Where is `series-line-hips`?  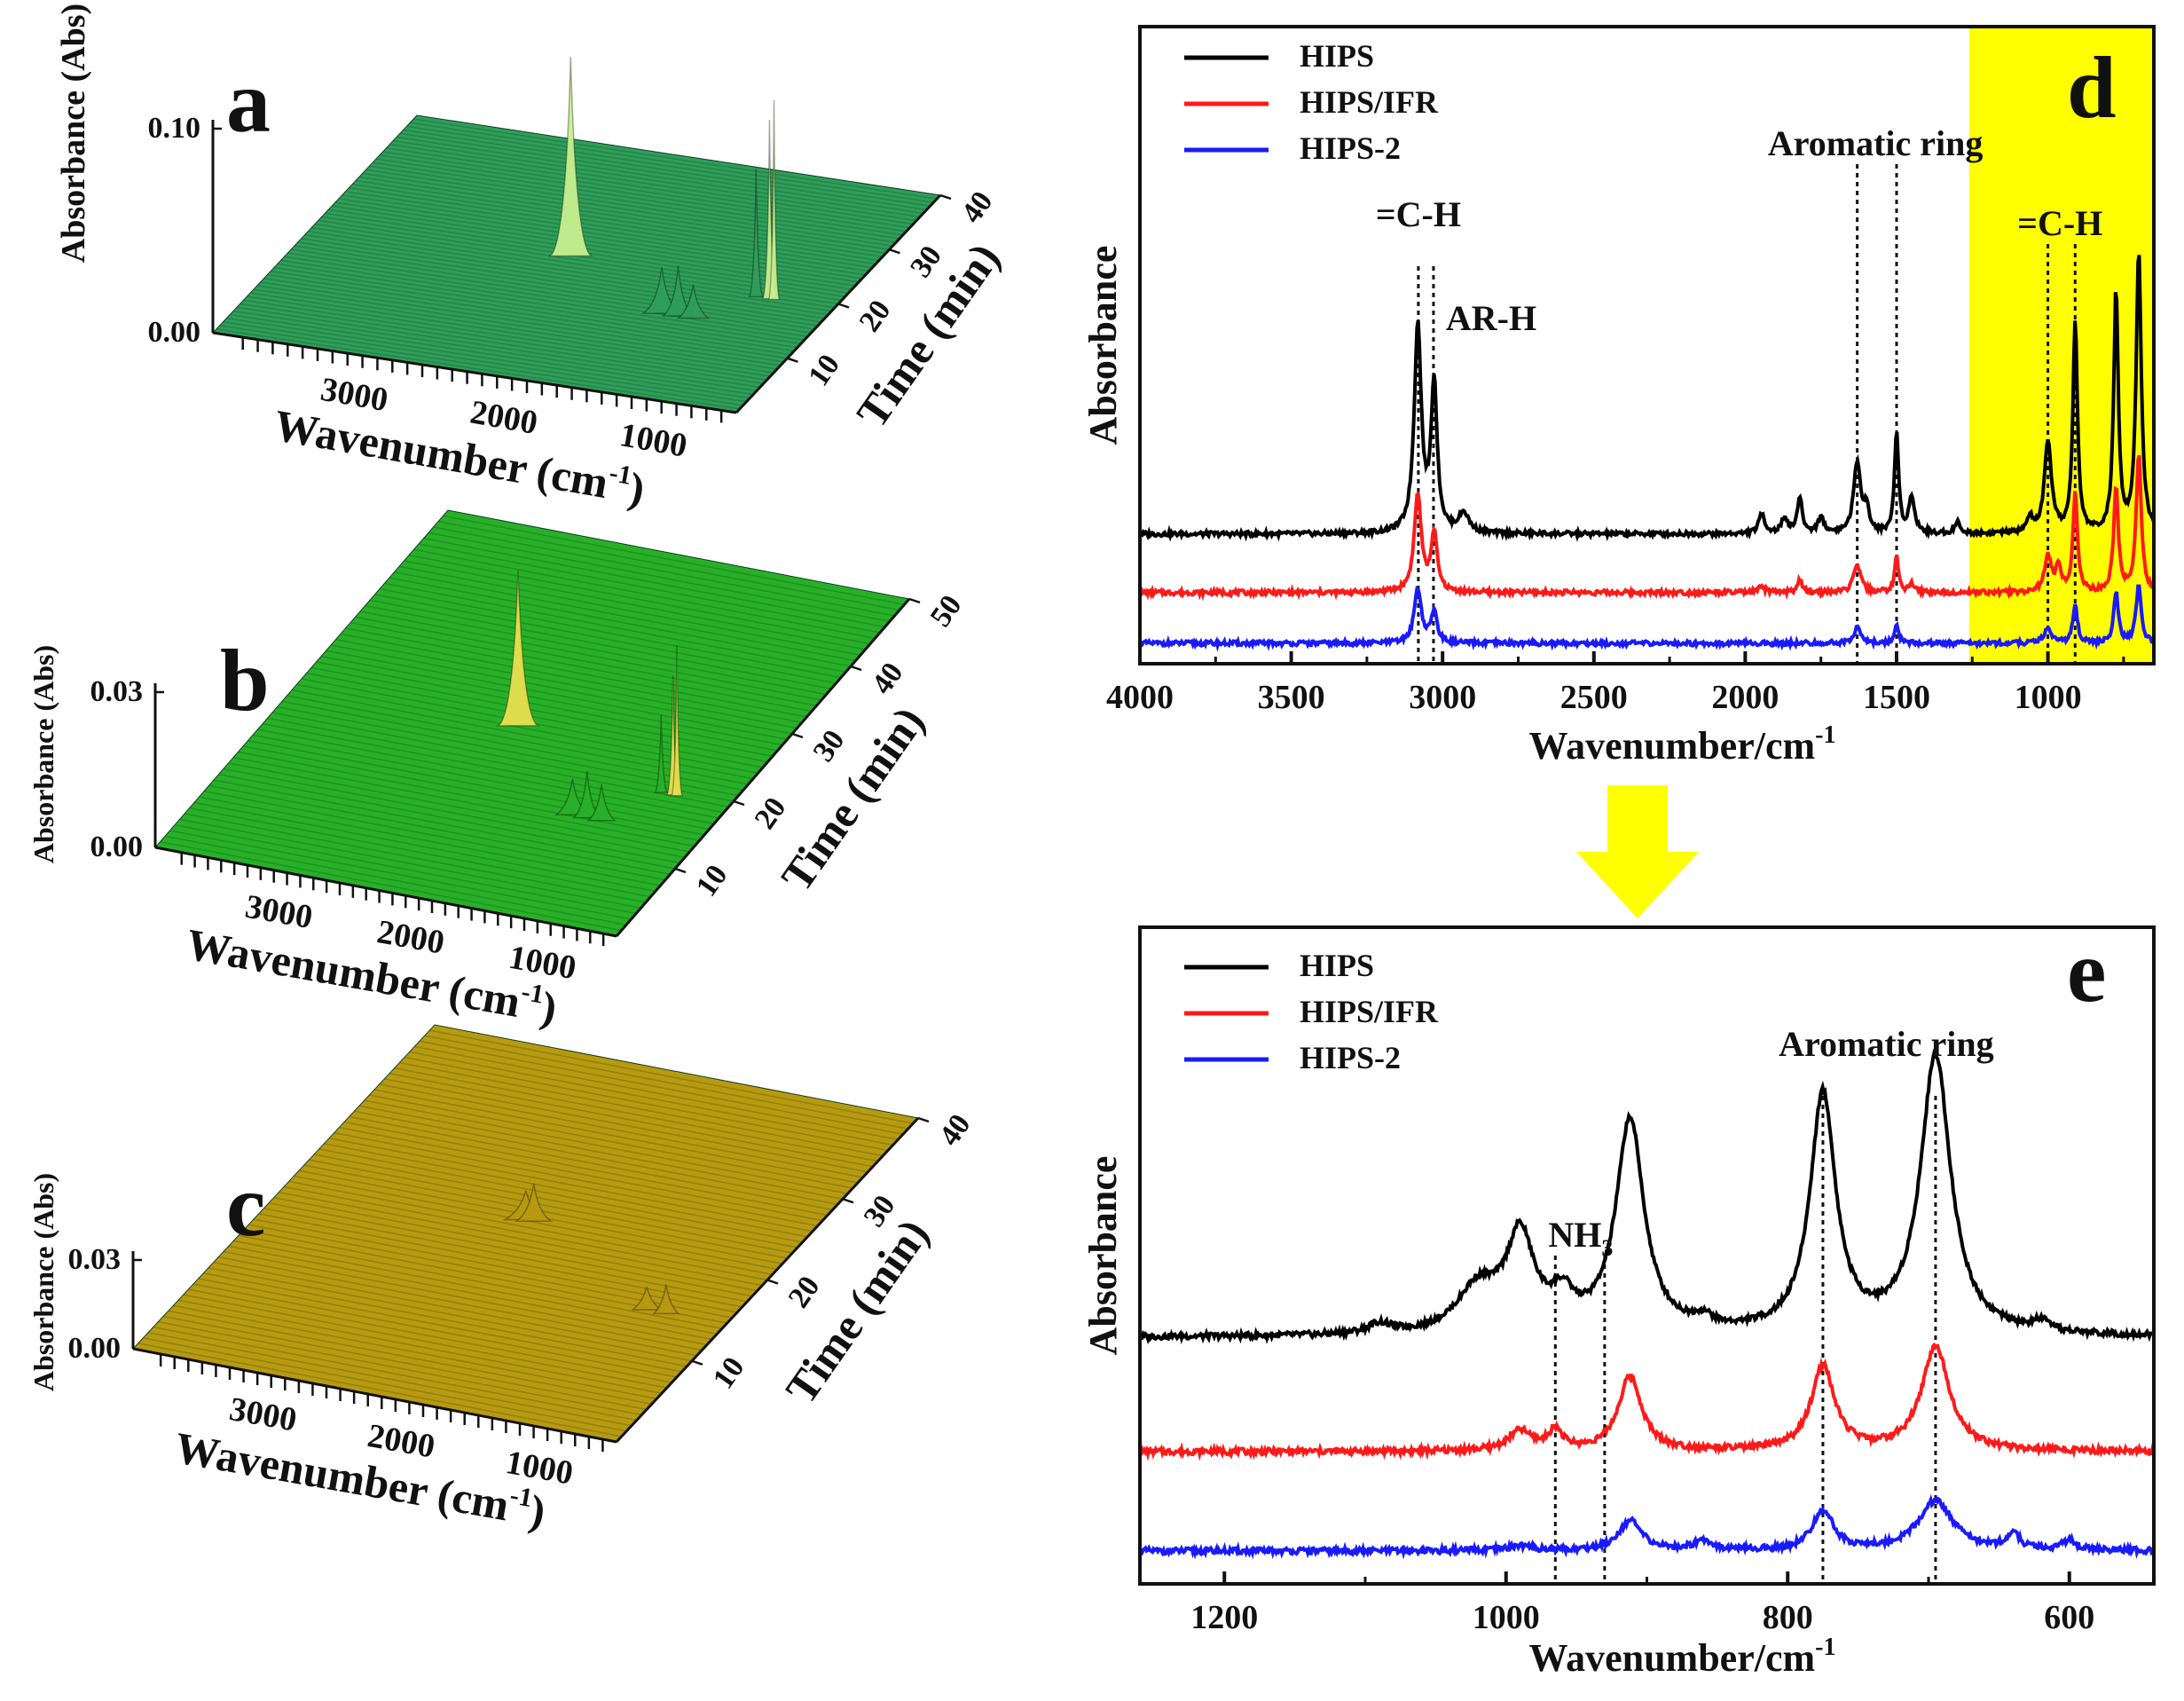 series-line-hips is located at coordinates (1647, 398).